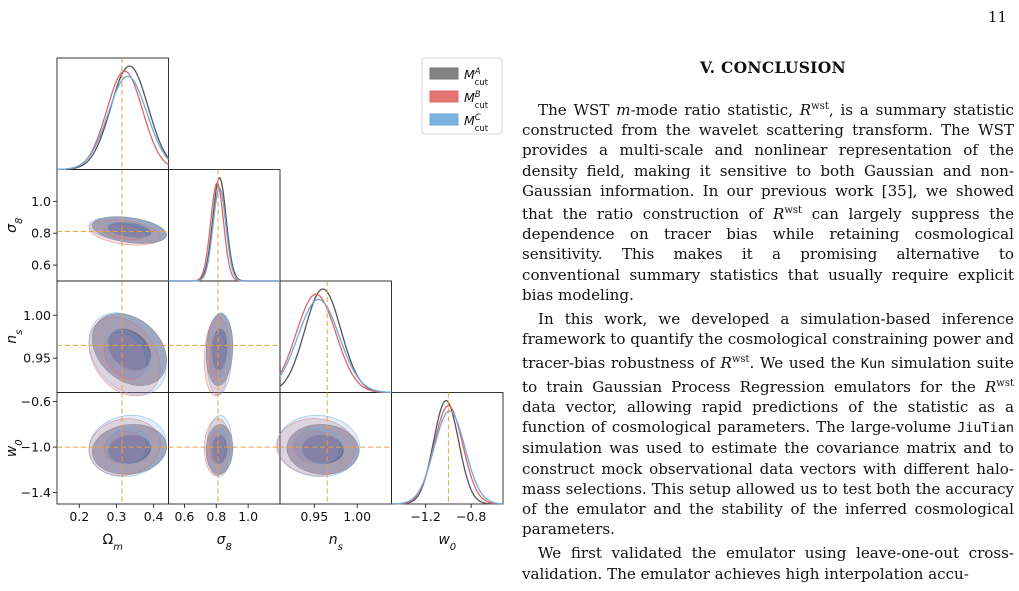 The width and height of the screenshot is (1019, 591). Describe the element at coordinates (447, 542) in the screenshot. I see `x-axis-label: w0` at that location.